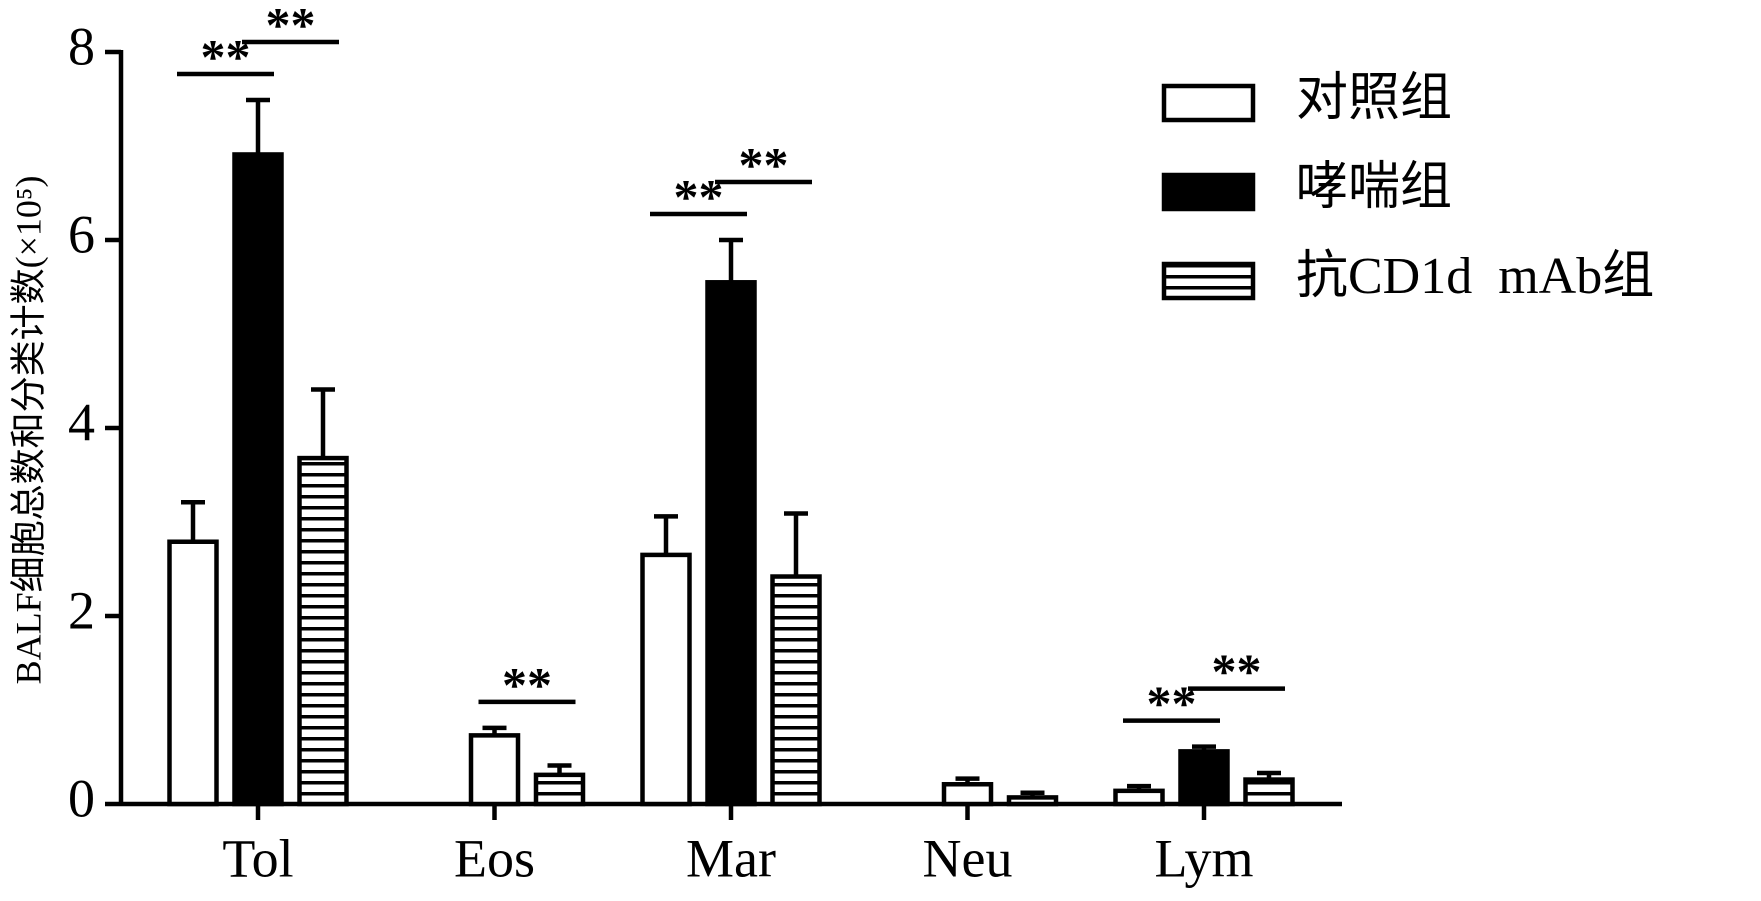  I want to click on x-tick-label: Neu, so click(968, 858).